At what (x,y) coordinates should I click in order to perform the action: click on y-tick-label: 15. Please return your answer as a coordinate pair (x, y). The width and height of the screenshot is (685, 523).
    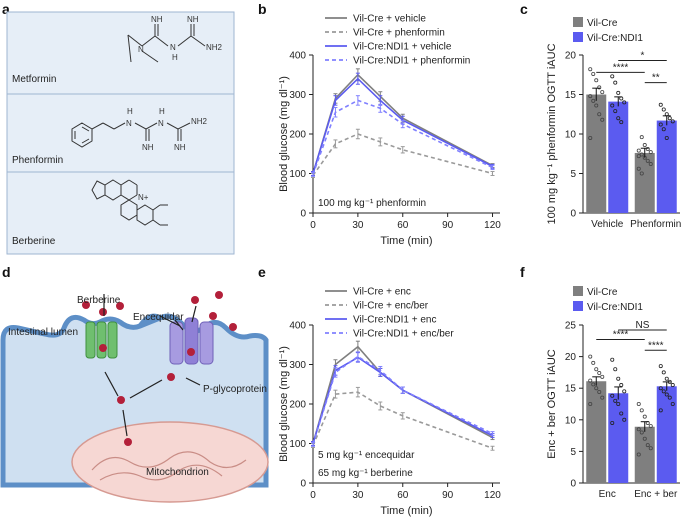
    Looking at the image, I should click on (571, 95).